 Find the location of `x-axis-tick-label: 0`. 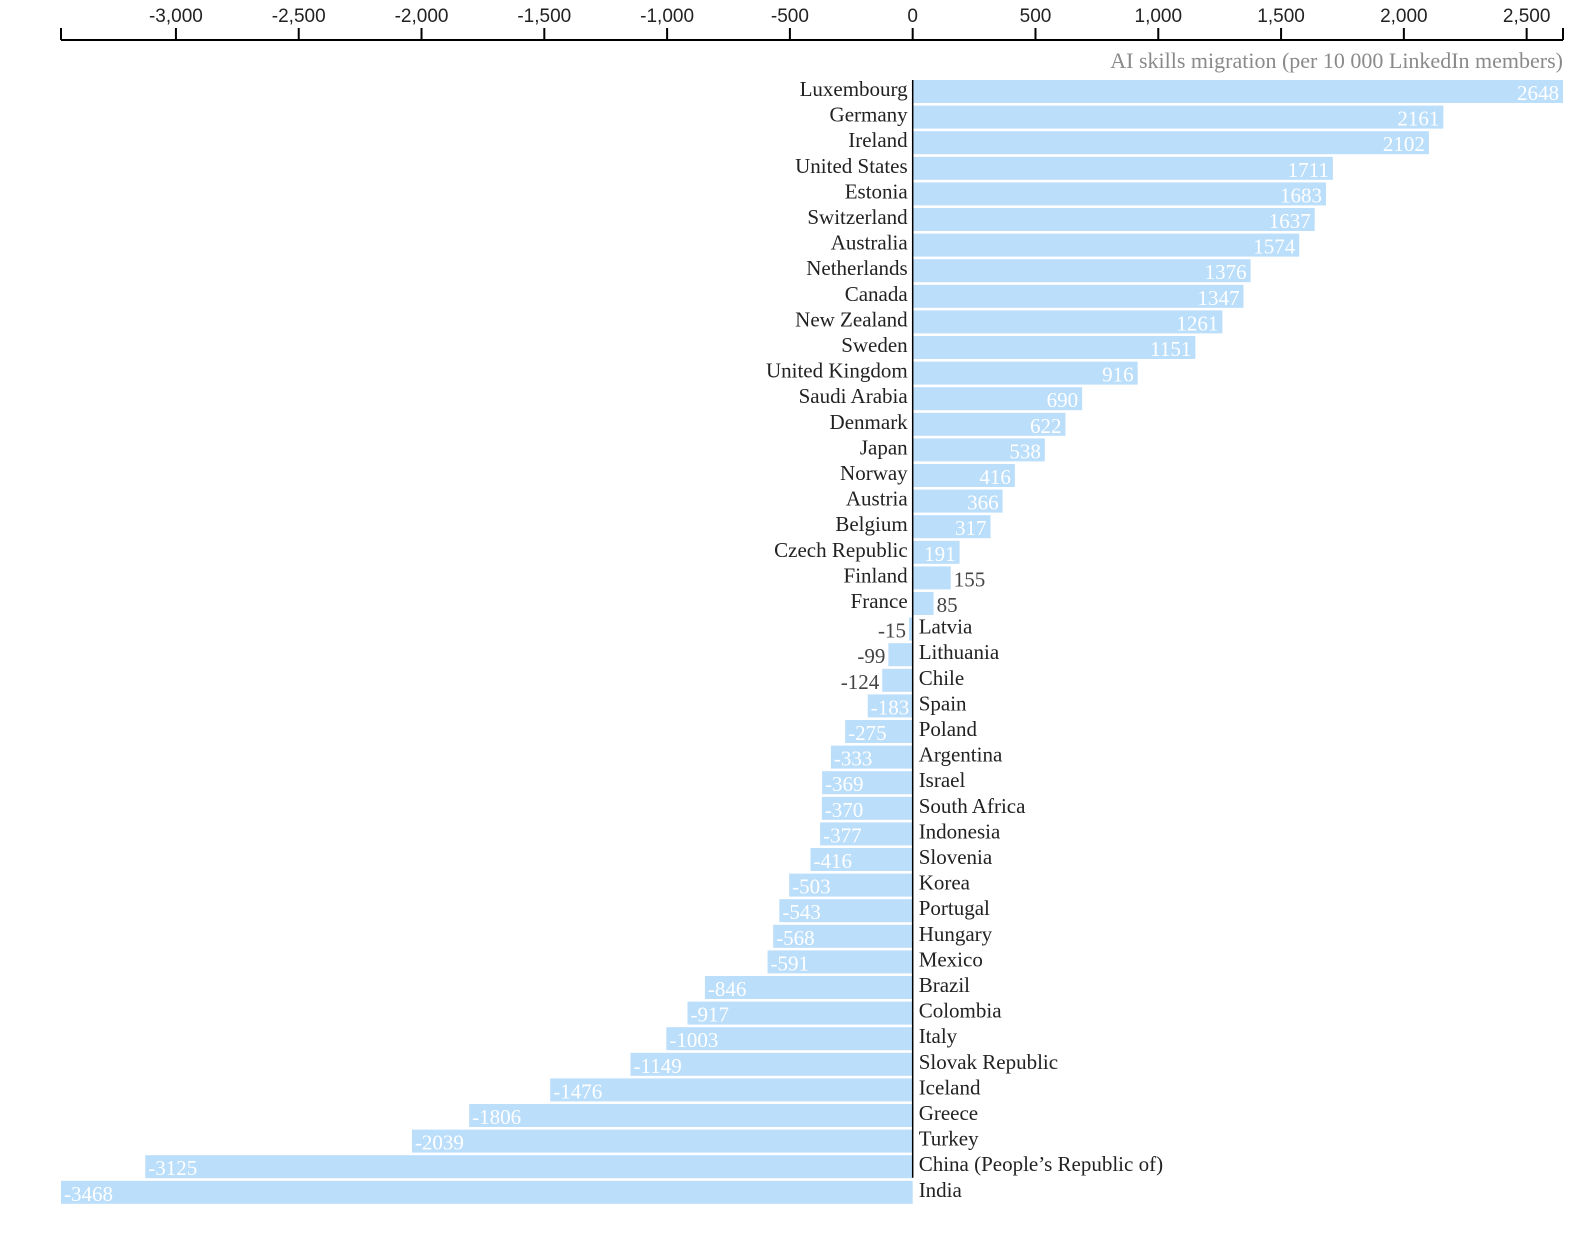

x-axis-tick-label: 0 is located at coordinates (912, 16).